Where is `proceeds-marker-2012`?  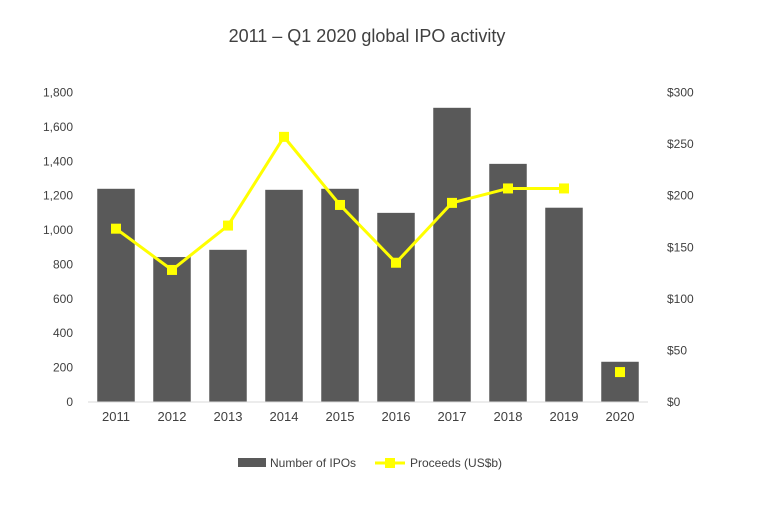 proceeds-marker-2012 is located at coordinates (172, 269).